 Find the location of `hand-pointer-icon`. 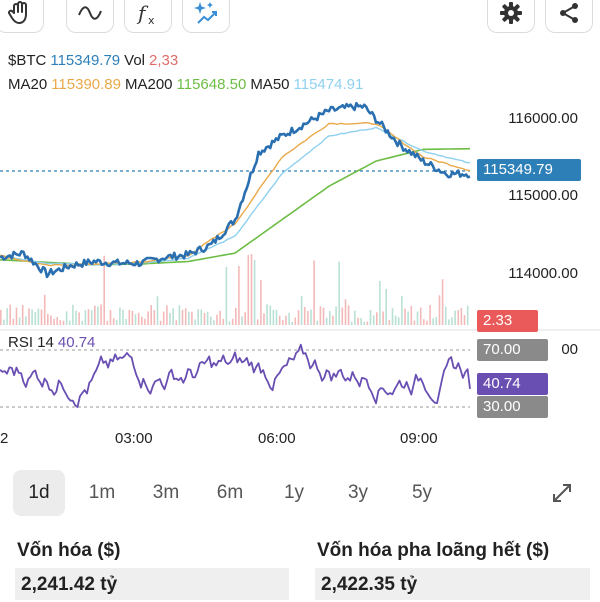

hand-pointer-icon is located at coordinates (22, 16).